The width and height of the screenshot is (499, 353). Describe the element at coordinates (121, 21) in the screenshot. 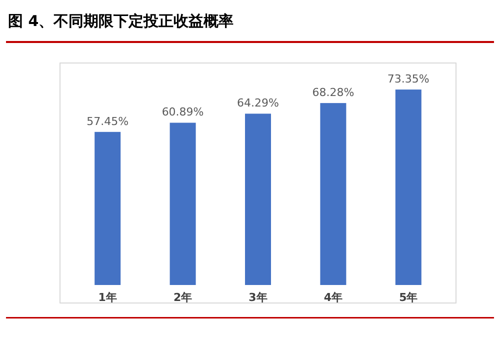

I see `title: 图 4、不同期限下定投正收益概率` at that location.